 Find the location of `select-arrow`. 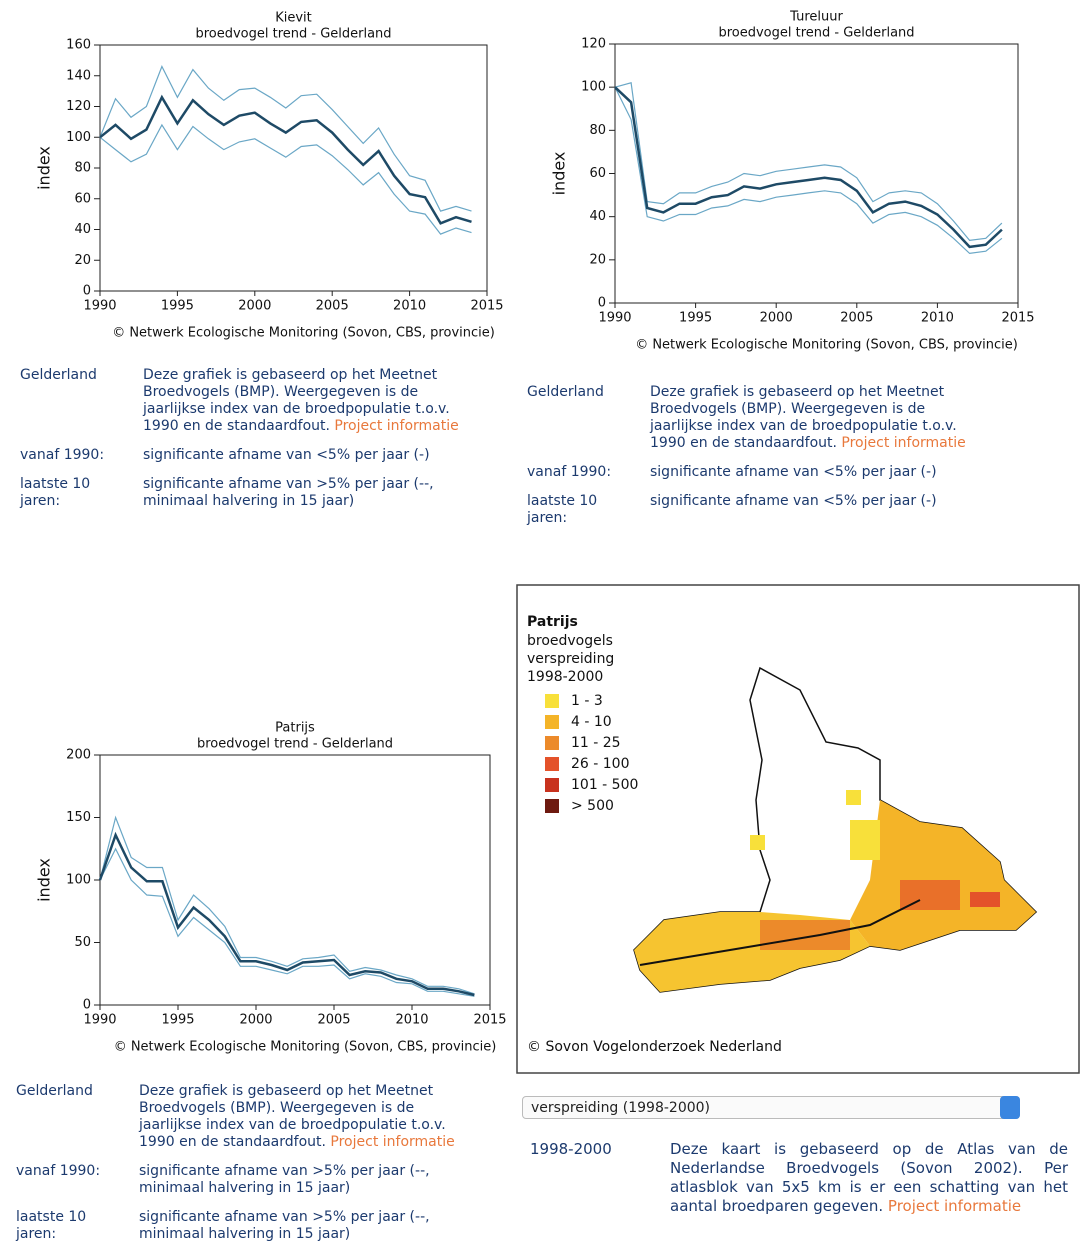

select-arrow is located at coordinates (1010, 1107).